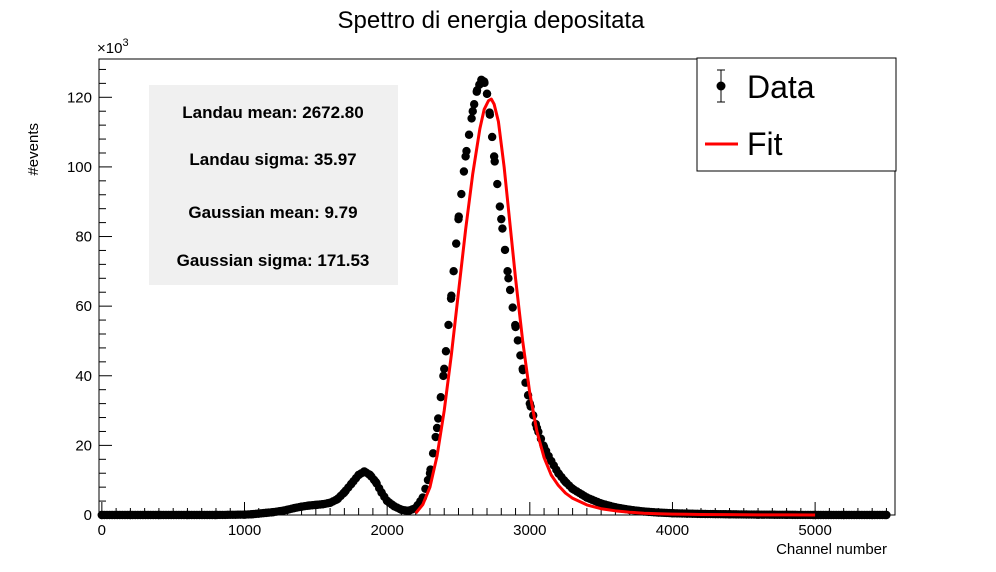  Describe the element at coordinates (765, 144) in the screenshot. I see `legend-fit-label: Fit` at that location.